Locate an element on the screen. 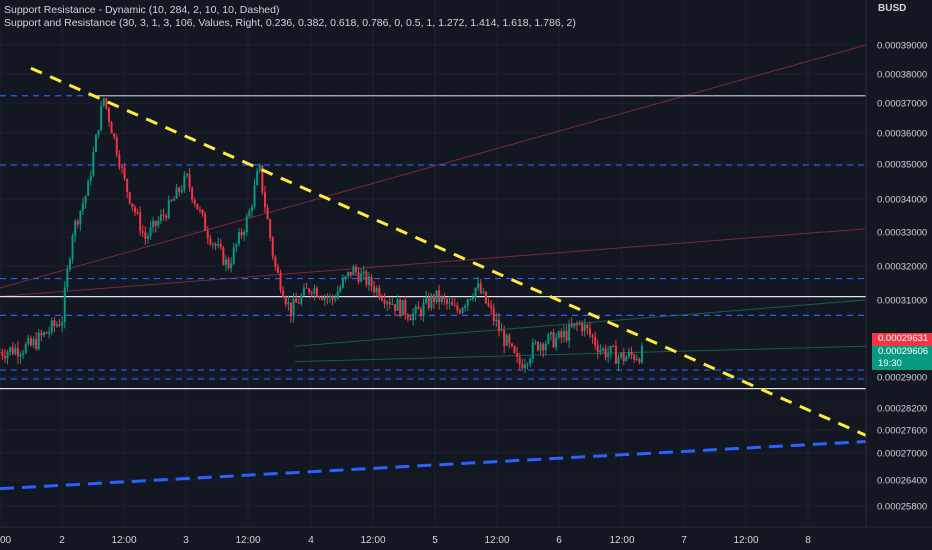 This screenshot has height=550, width=932. price-tick-label: 0.00032000 is located at coordinates (902, 267).